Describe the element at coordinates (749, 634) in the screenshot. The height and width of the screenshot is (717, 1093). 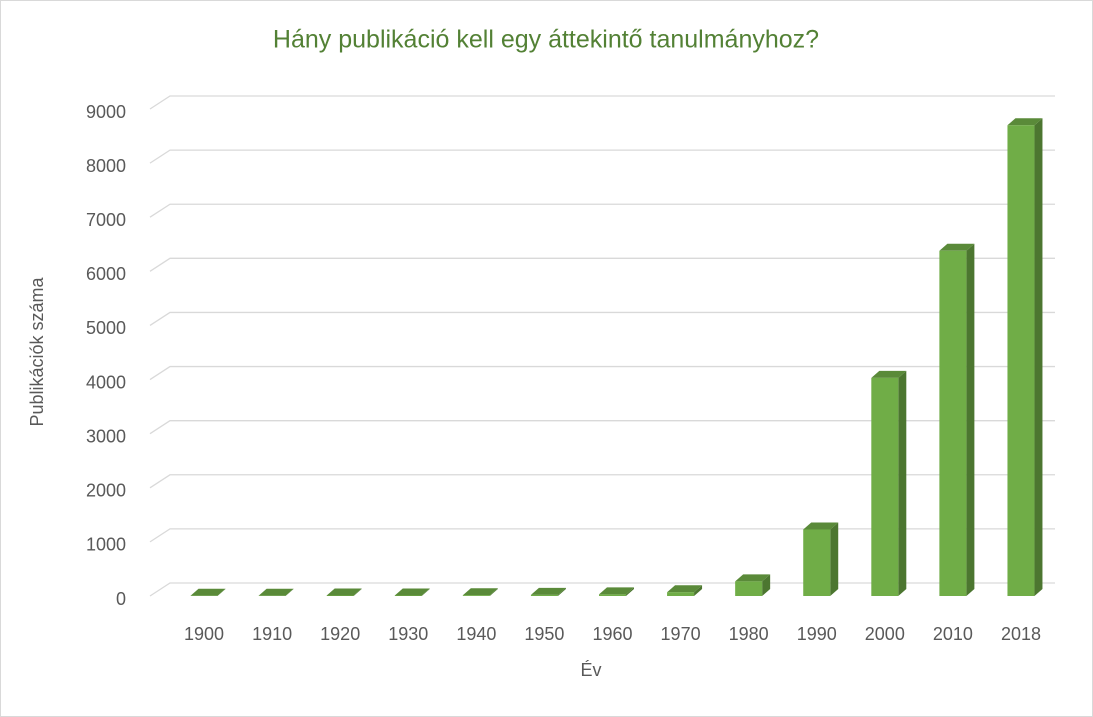
I see `x-tick-label: 1980` at that location.